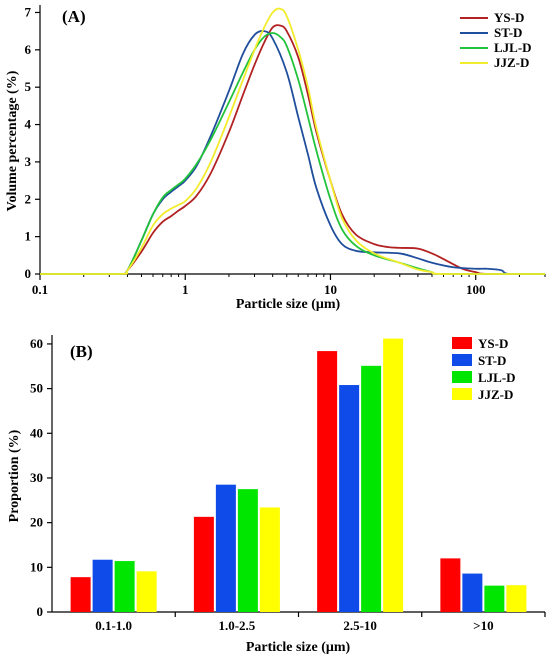 The image size is (550, 658). I want to click on panel-b-y-tick-label: 20, so click(36, 522).